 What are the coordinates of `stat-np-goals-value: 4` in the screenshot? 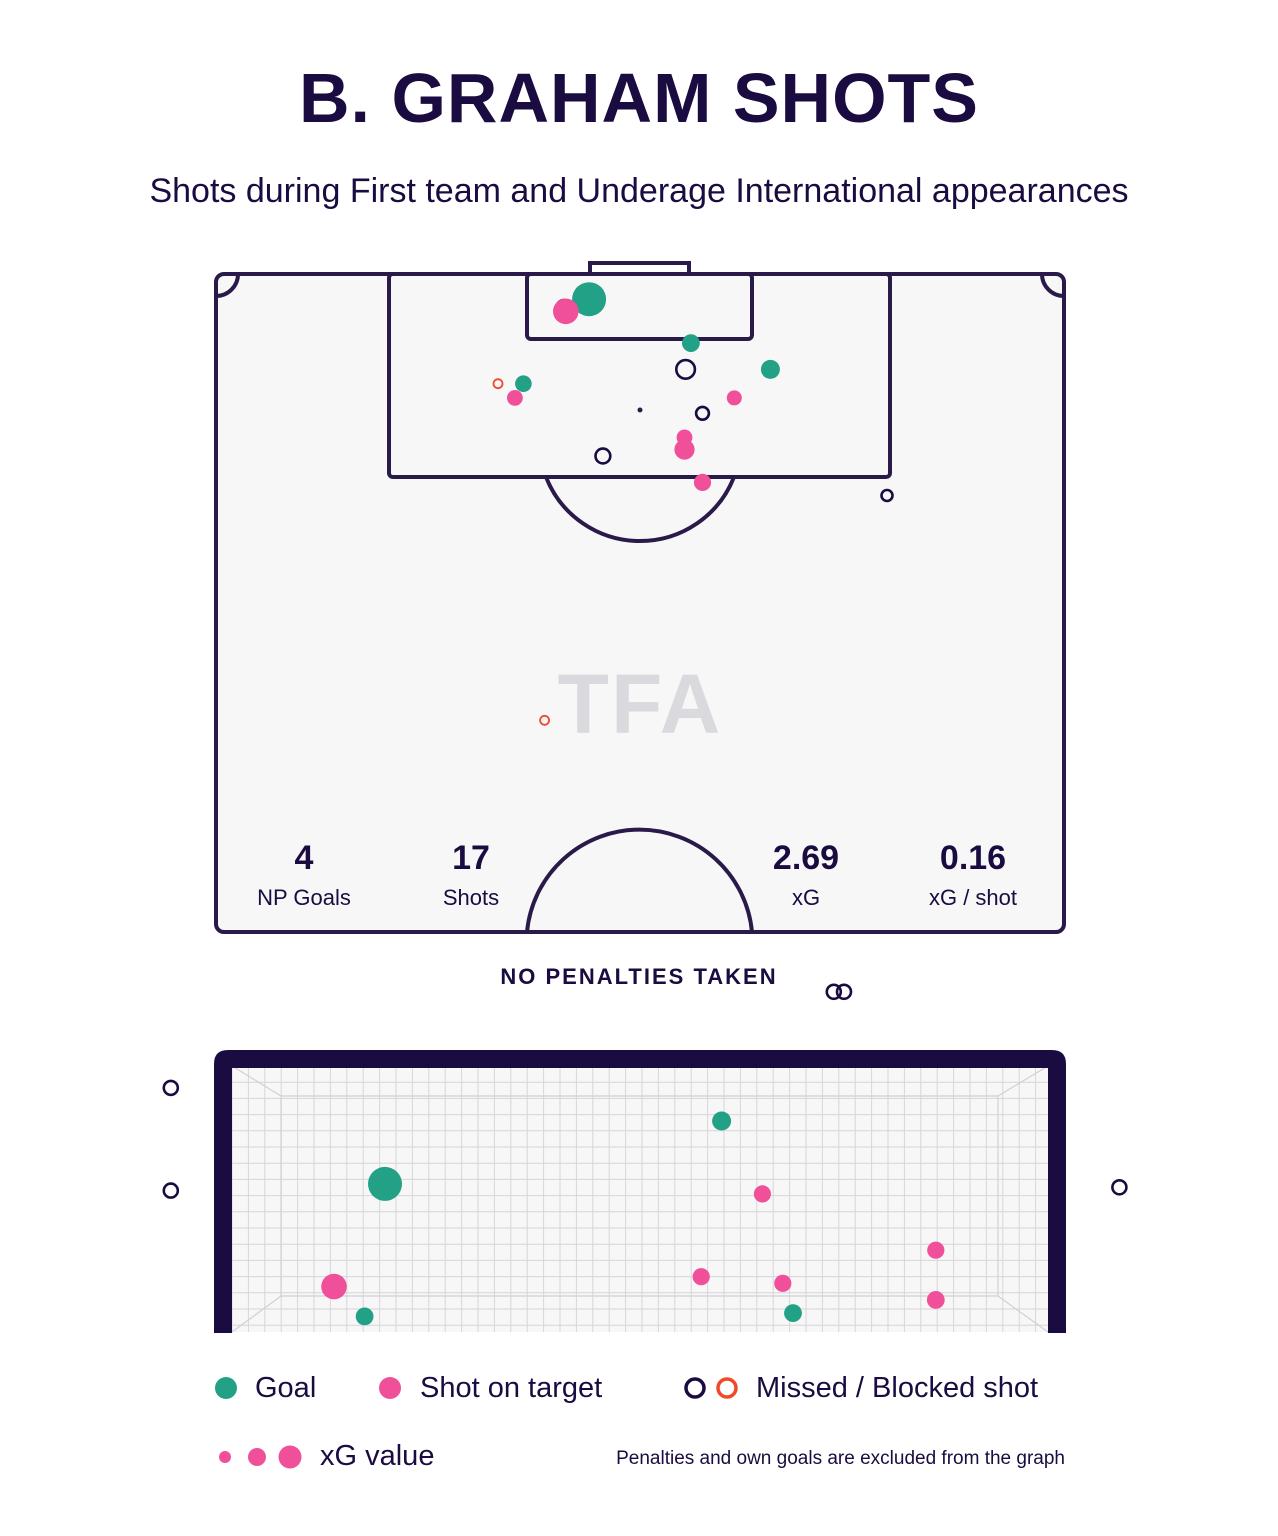 It's located at (304, 858).